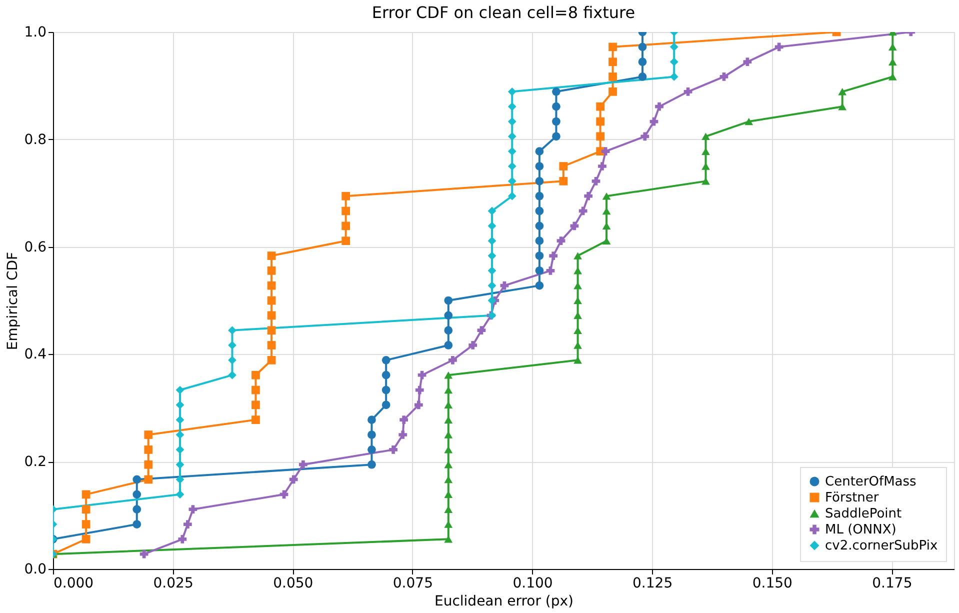 The width and height of the screenshot is (959, 613). I want to click on chart-title: Error CDF on clean cell=8 fixture, so click(504, 12).